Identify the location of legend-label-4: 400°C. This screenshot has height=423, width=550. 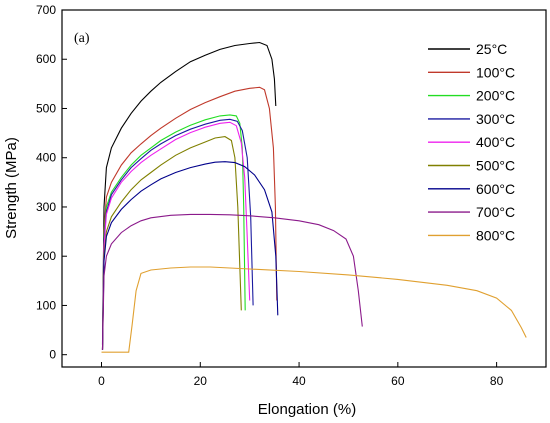
(495, 142).